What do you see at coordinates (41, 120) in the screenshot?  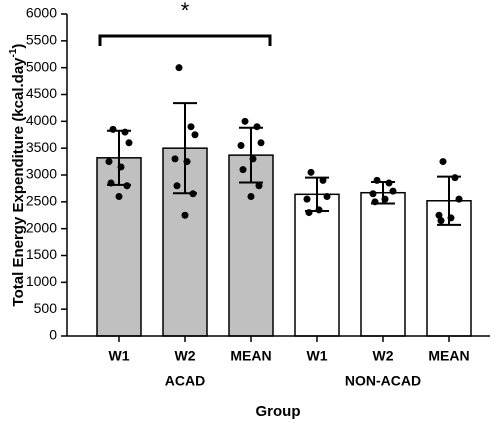 I see `y-tick-label: 4000` at bounding box center [41, 120].